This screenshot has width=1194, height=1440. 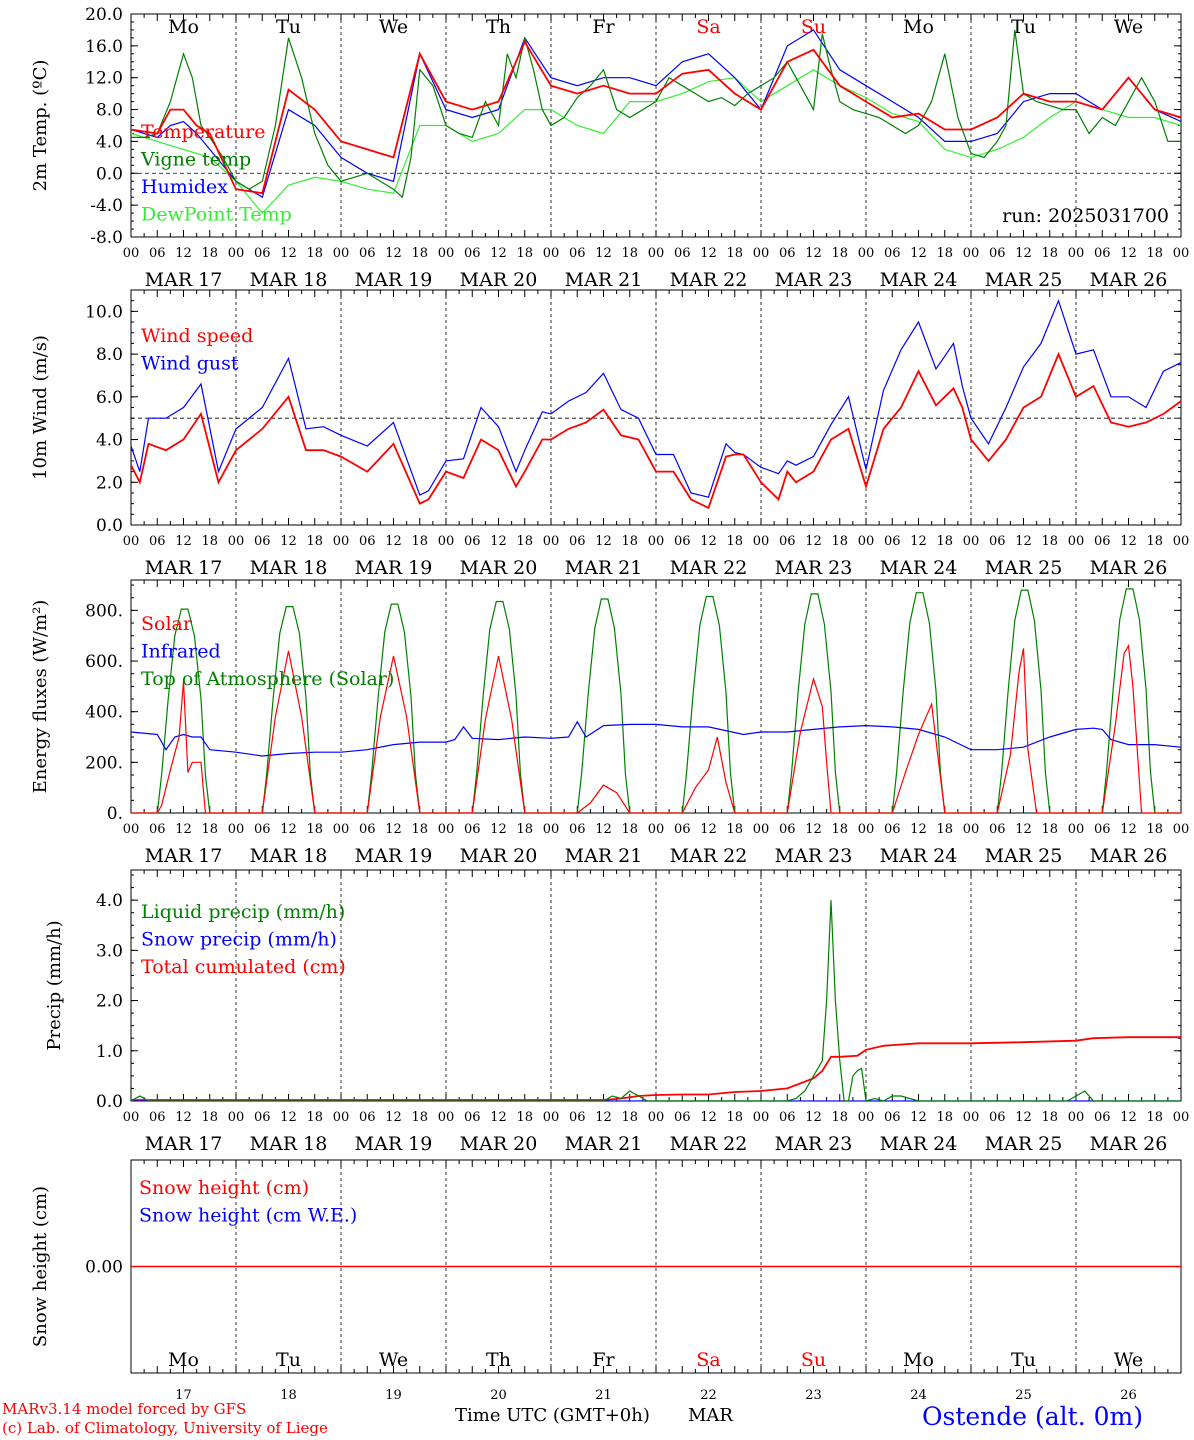 I want to click on panel-3-y-tick-label: 200., so click(x=104, y=763).